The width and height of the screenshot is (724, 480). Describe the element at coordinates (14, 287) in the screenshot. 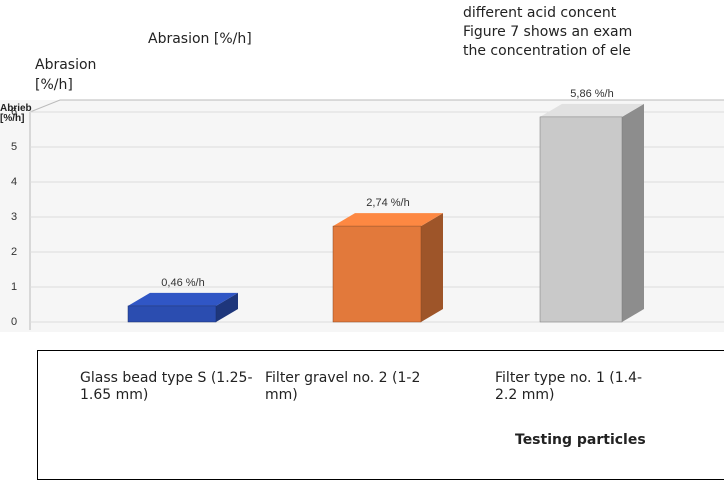

I see `y-tick-label: 1` at that location.